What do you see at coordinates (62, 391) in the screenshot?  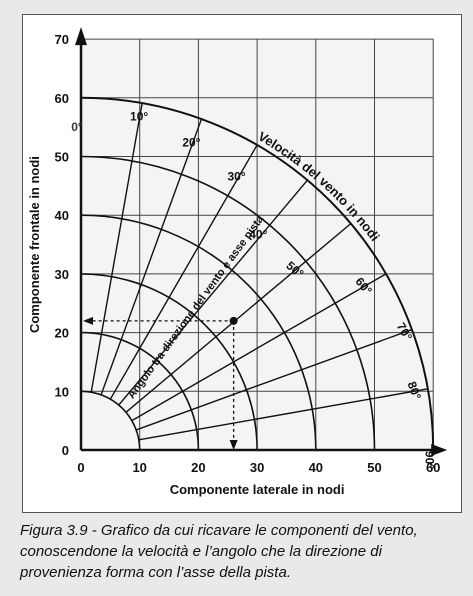 I see `y-tick-label: 10` at bounding box center [62, 391].